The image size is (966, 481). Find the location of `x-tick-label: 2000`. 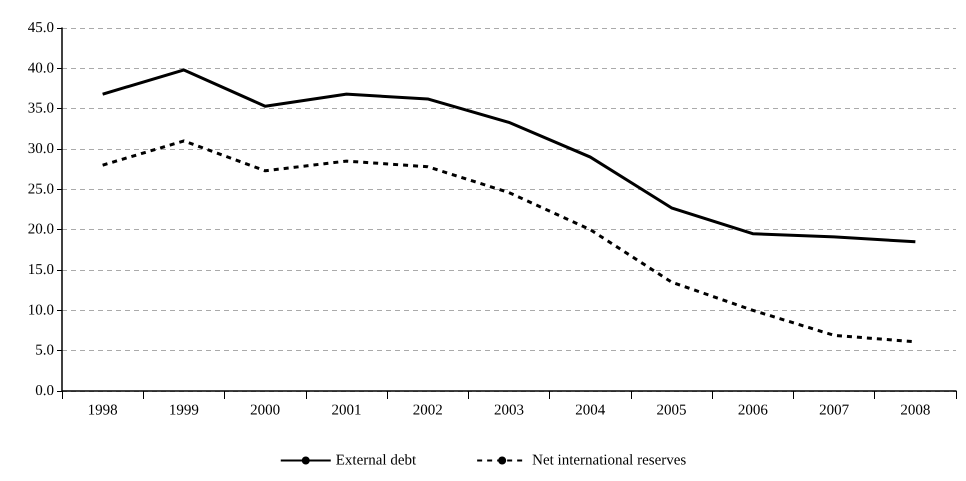

x-tick-label: 2000 is located at coordinates (265, 410).